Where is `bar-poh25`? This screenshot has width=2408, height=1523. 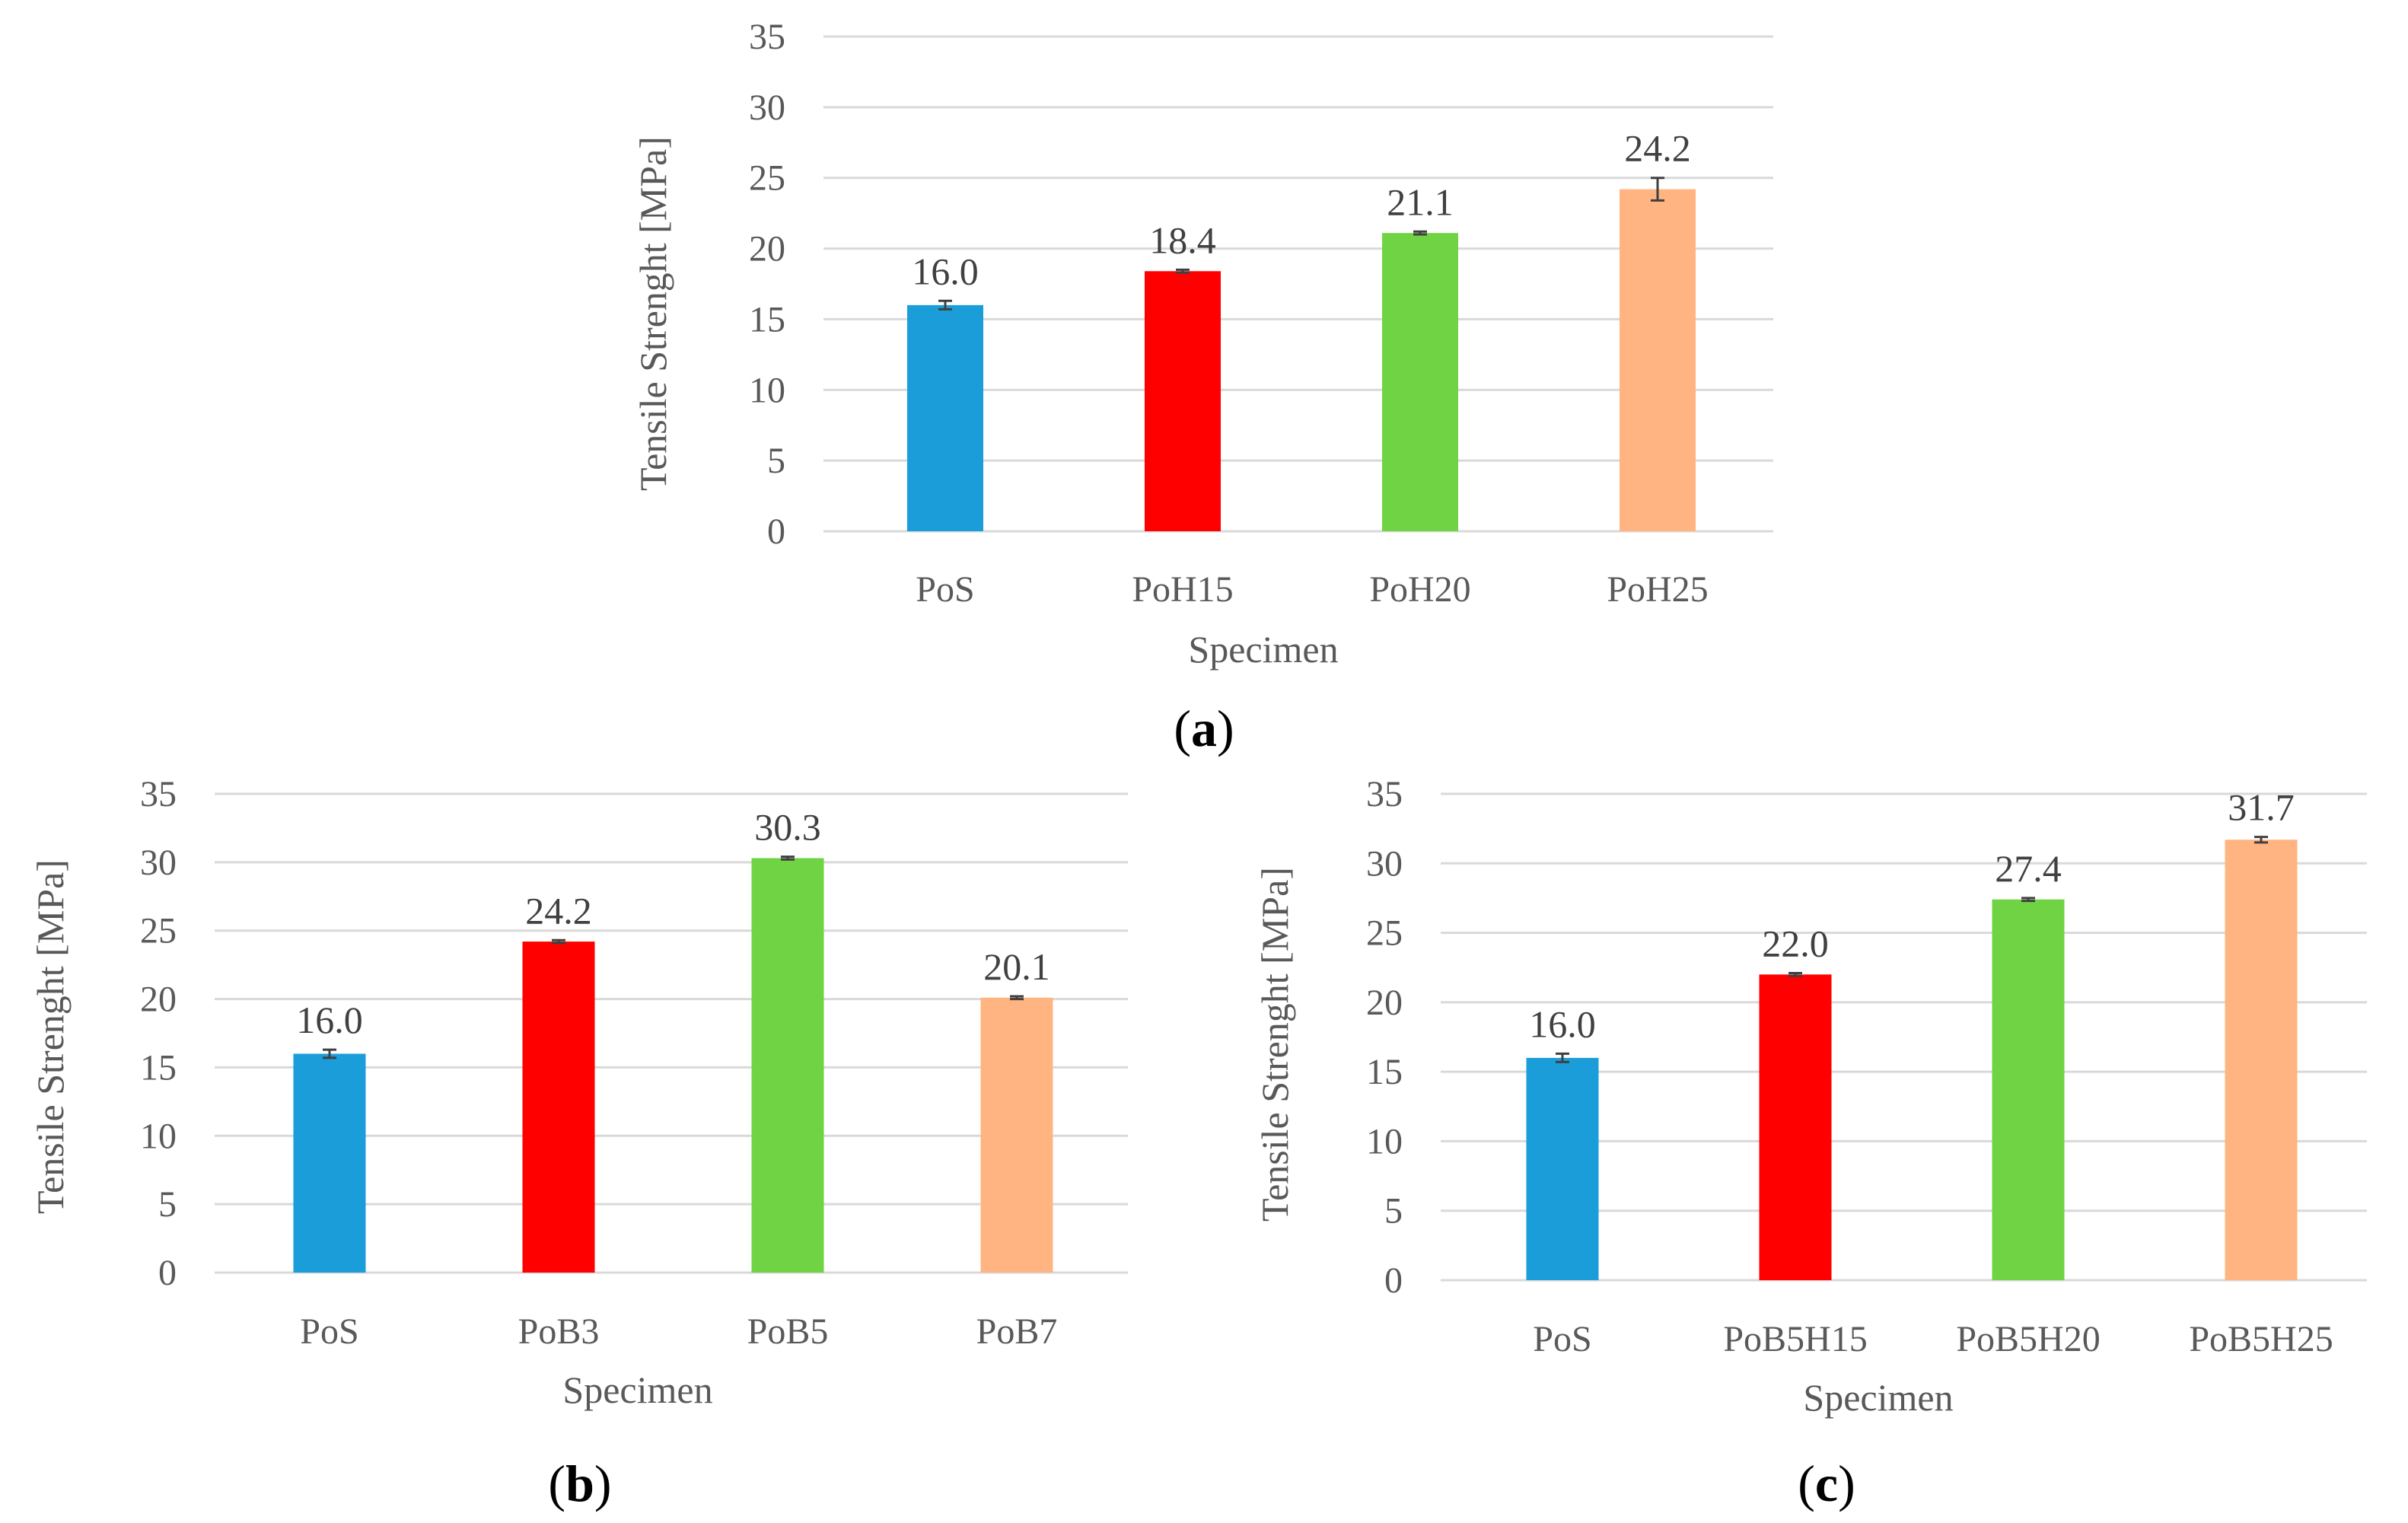 bar-poh25 is located at coordinates (1658, 361).